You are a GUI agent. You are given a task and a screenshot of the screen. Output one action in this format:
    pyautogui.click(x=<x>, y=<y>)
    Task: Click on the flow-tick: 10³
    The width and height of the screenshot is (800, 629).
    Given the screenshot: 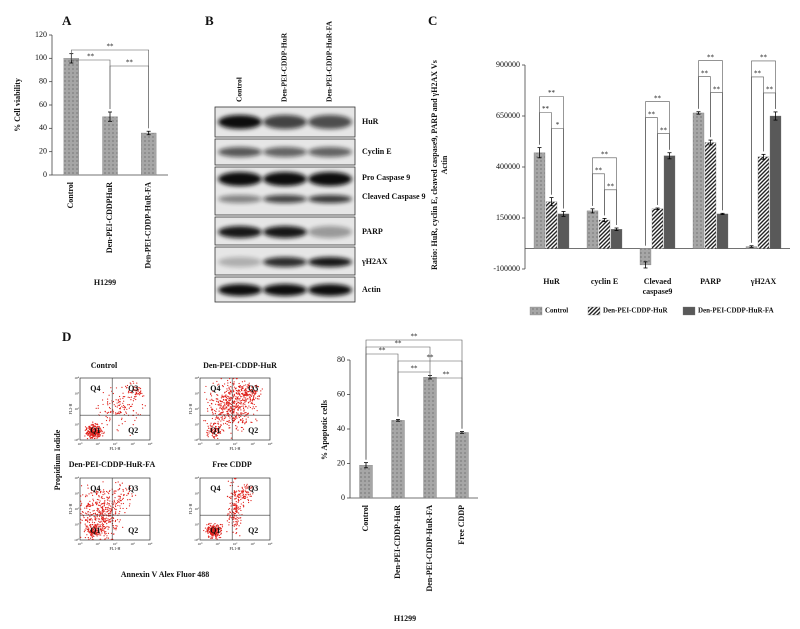 What is the action you would take?
    pyautogui.click(x=132, y=444)
    